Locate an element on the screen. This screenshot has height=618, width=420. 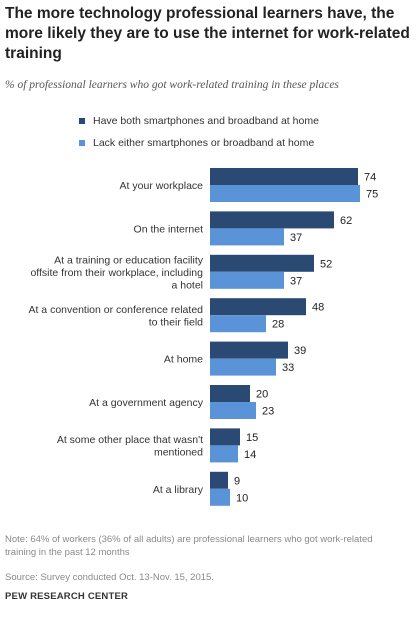
value-label: 23 is located at coordinates (268, 412).